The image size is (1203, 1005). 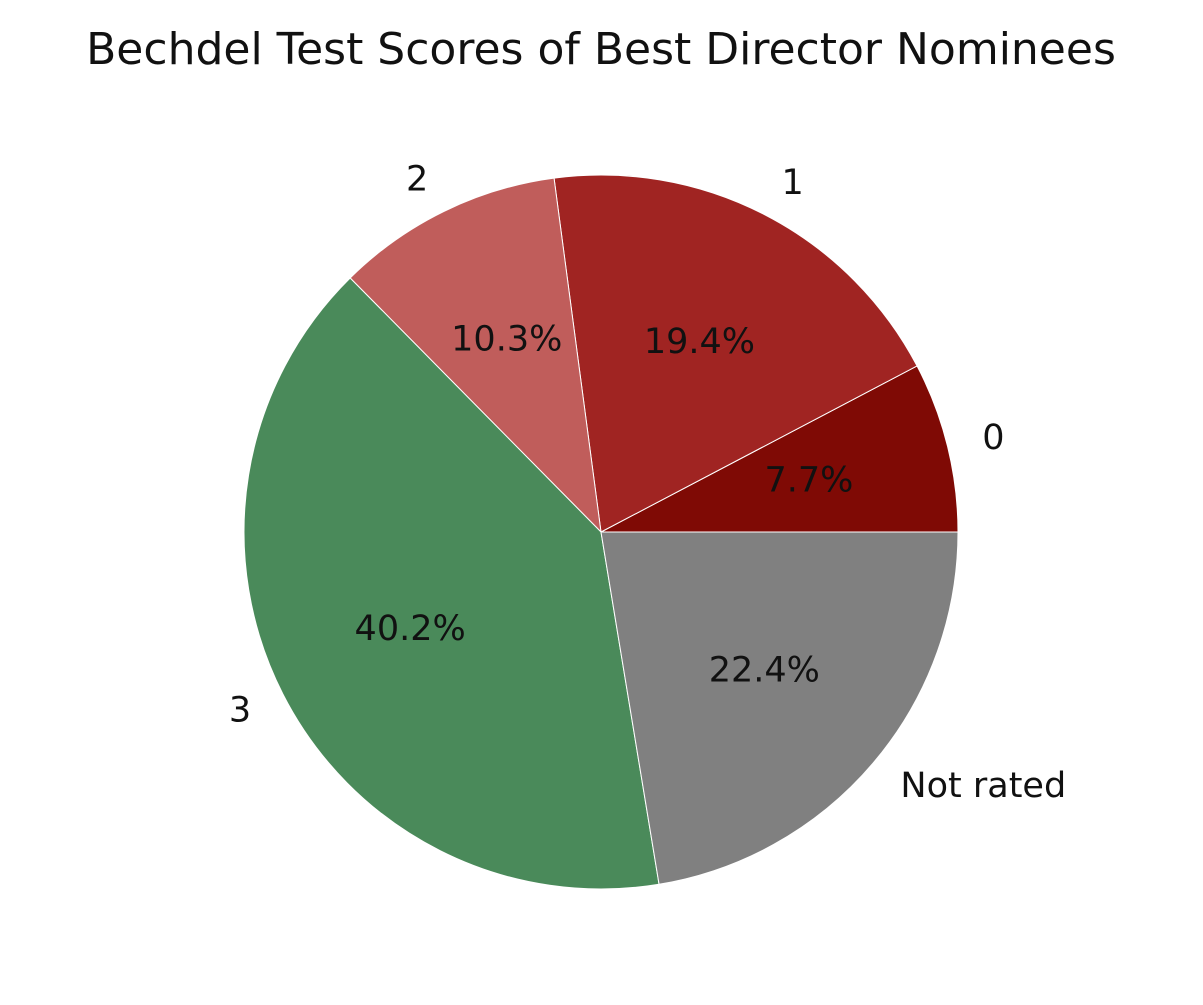 I want to click on pie-slice-3-percent-label: 40.2%, so click(x=410, y=629).